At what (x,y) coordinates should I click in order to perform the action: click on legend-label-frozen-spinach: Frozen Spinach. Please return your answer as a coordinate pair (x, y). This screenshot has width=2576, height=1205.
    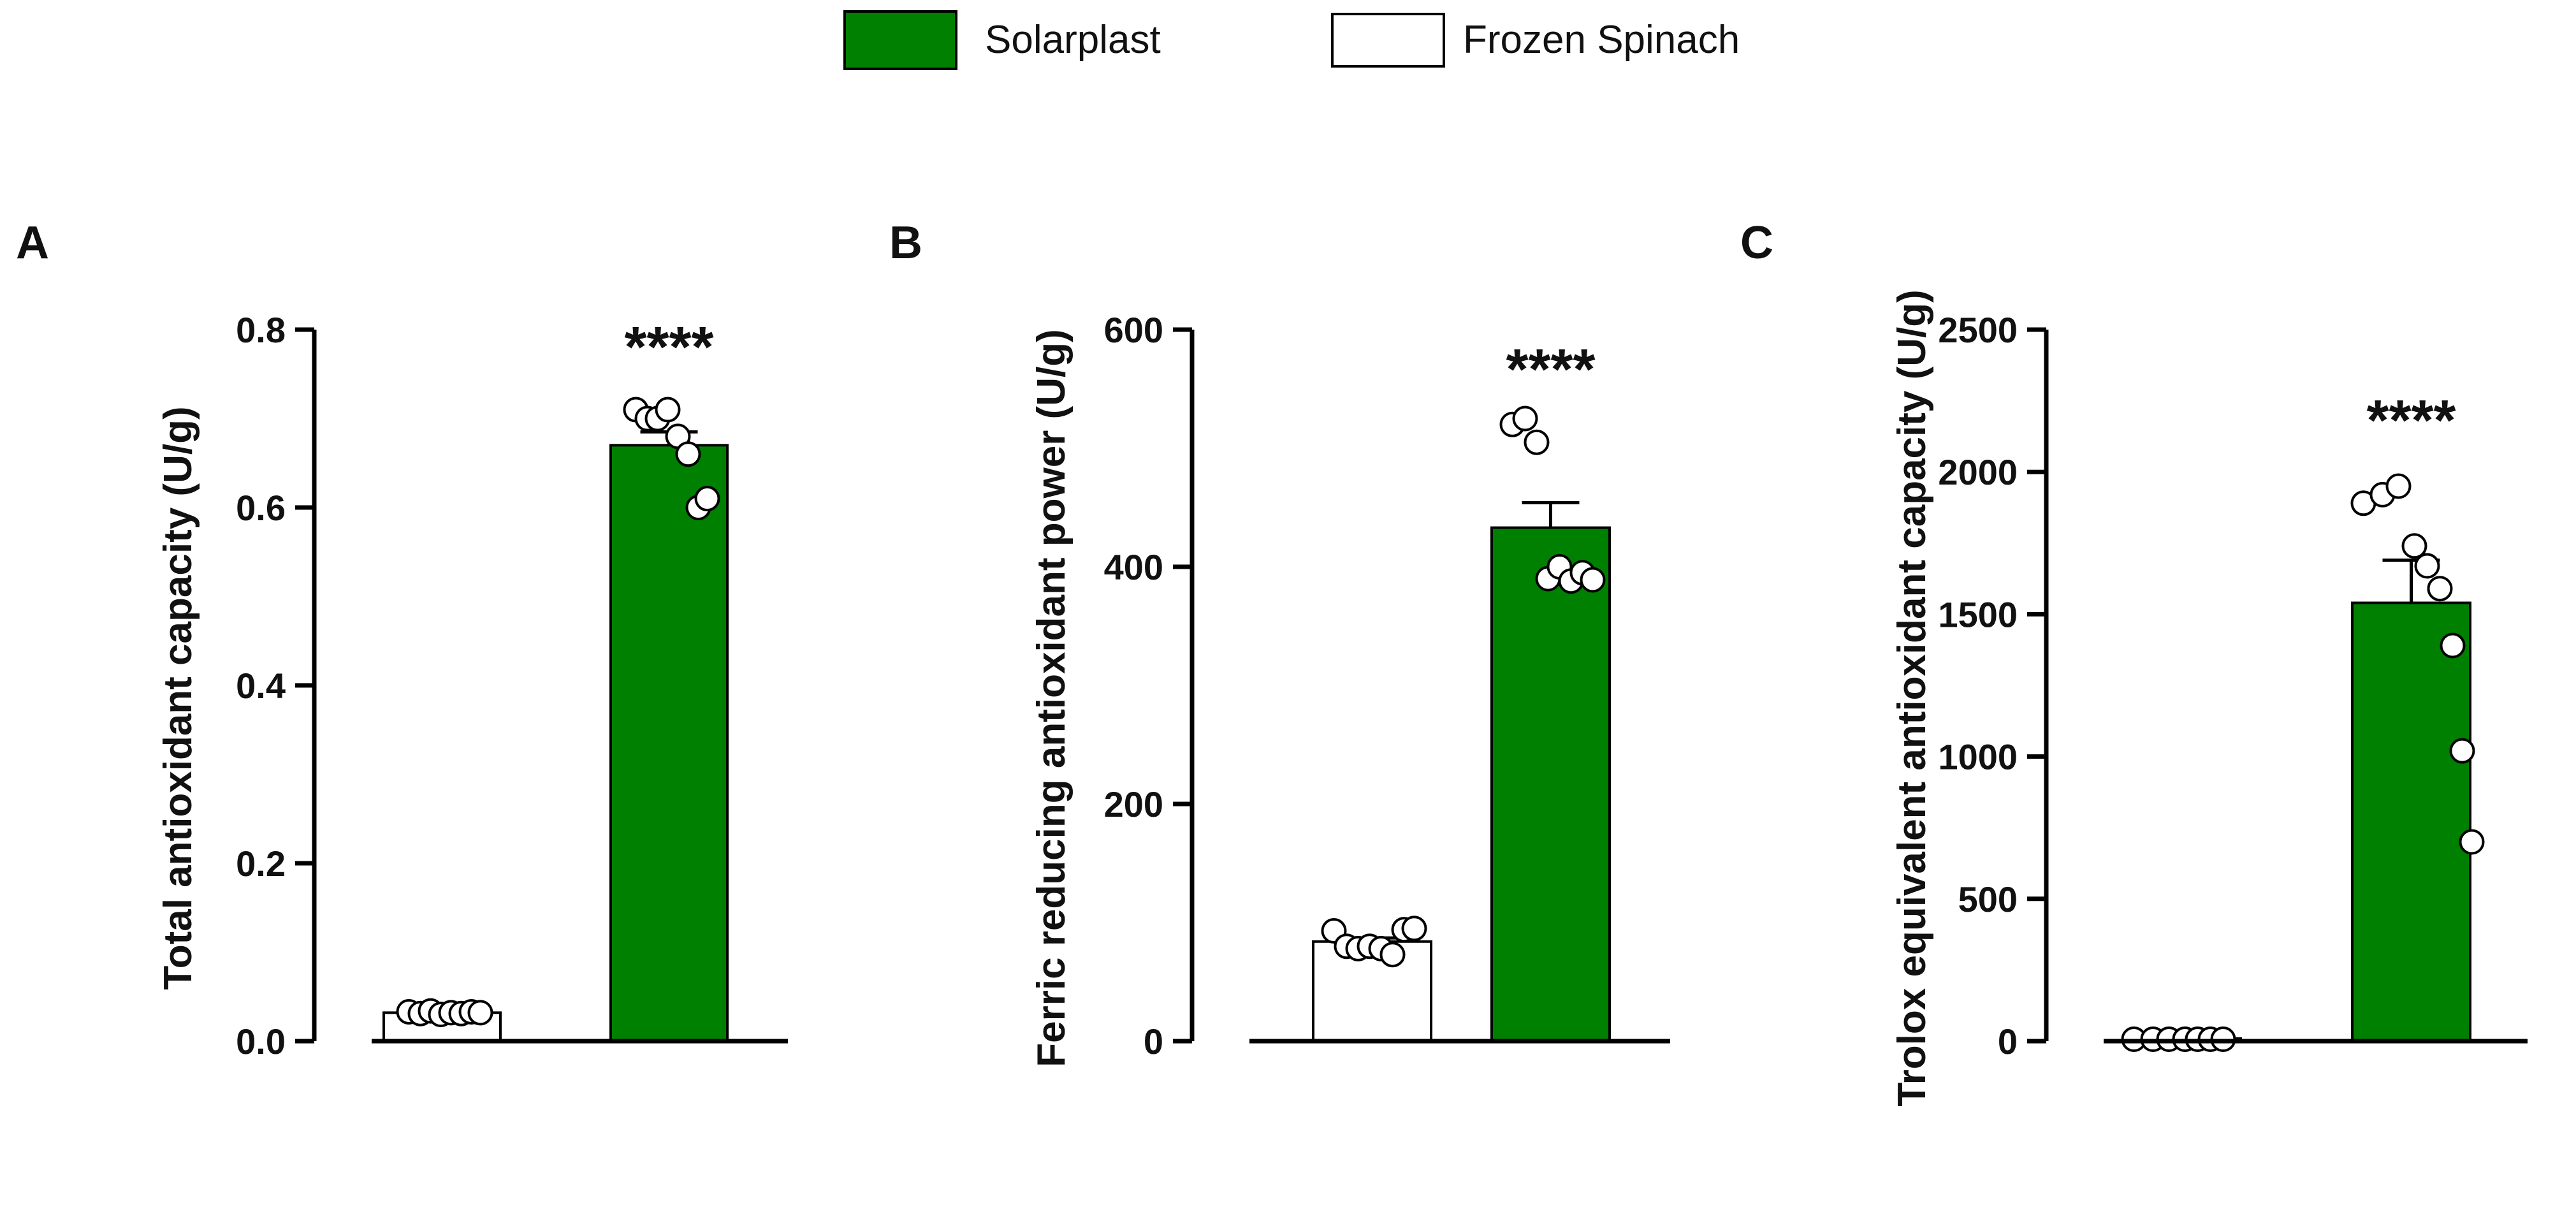
    Looking at the image, I should click on (1601, 40).